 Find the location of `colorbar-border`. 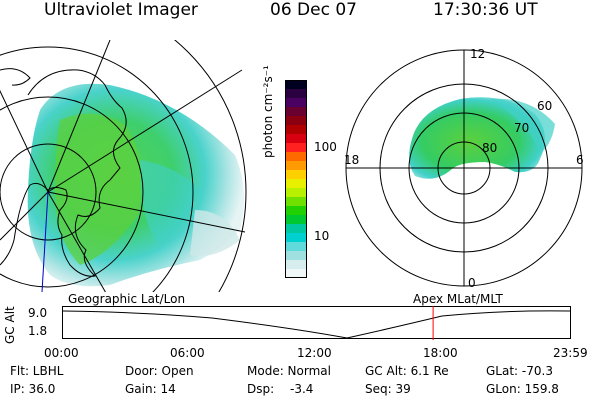

colorbar-border is located at coordinates (296, 179).